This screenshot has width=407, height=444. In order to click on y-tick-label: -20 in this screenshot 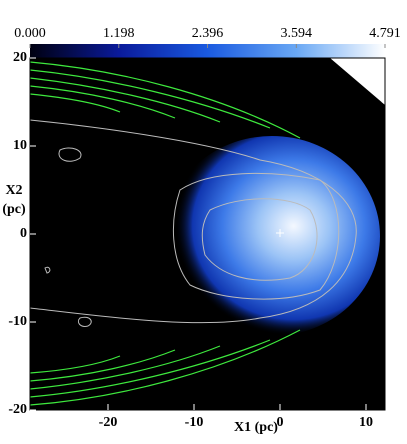, I will do `click(17, 409)`.